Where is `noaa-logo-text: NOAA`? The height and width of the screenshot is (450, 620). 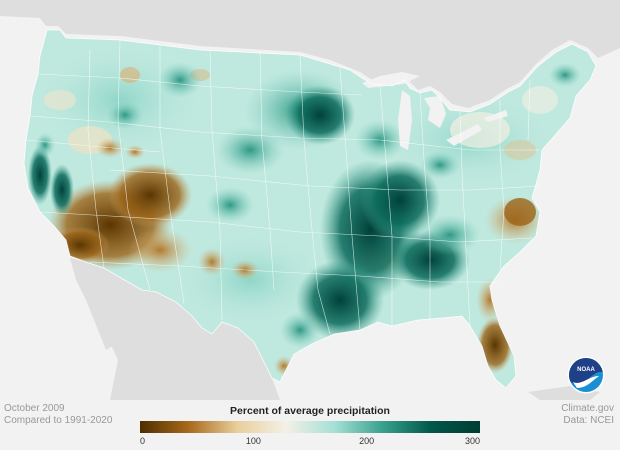
noaa-logo-text: NOAA is located at coordinates (586, 370).